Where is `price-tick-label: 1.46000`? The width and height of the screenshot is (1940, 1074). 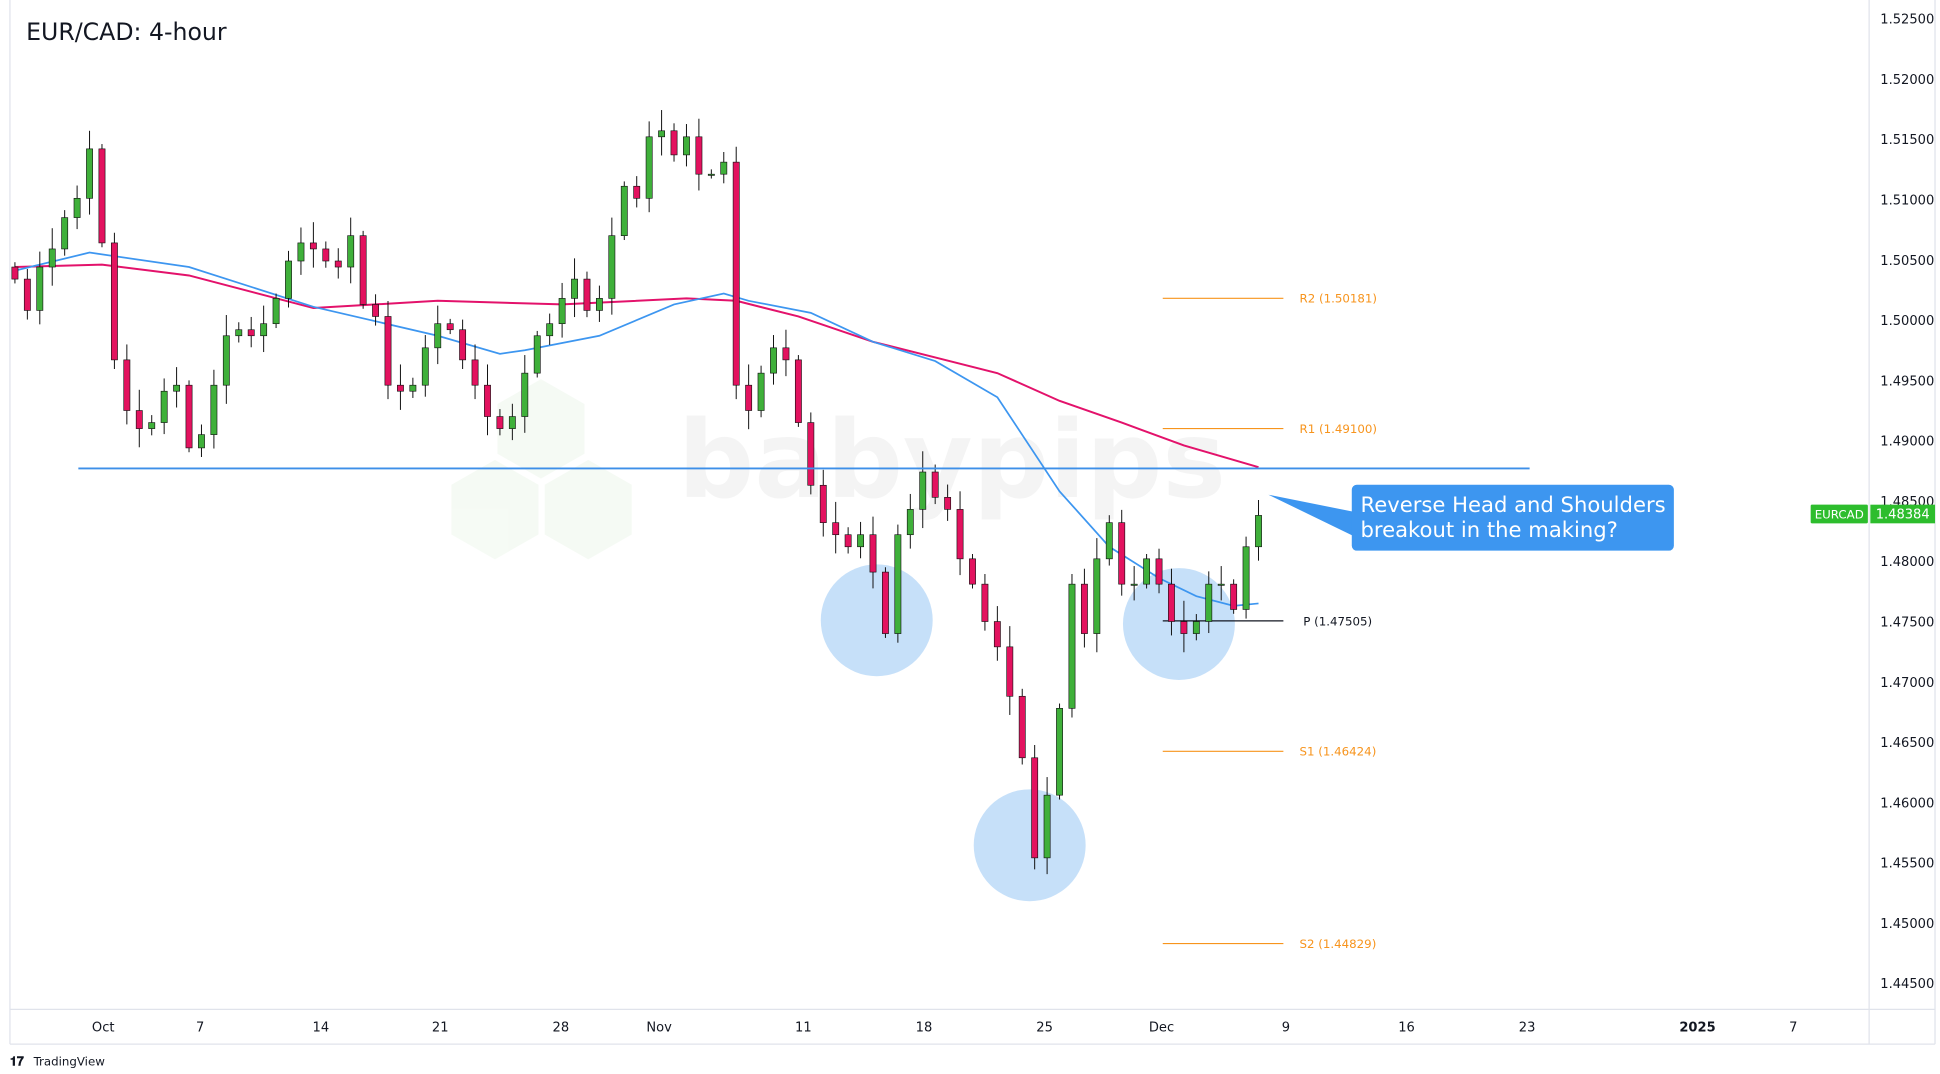 price-tick-label: 1.46000 is located at coordinates (1907, 803).